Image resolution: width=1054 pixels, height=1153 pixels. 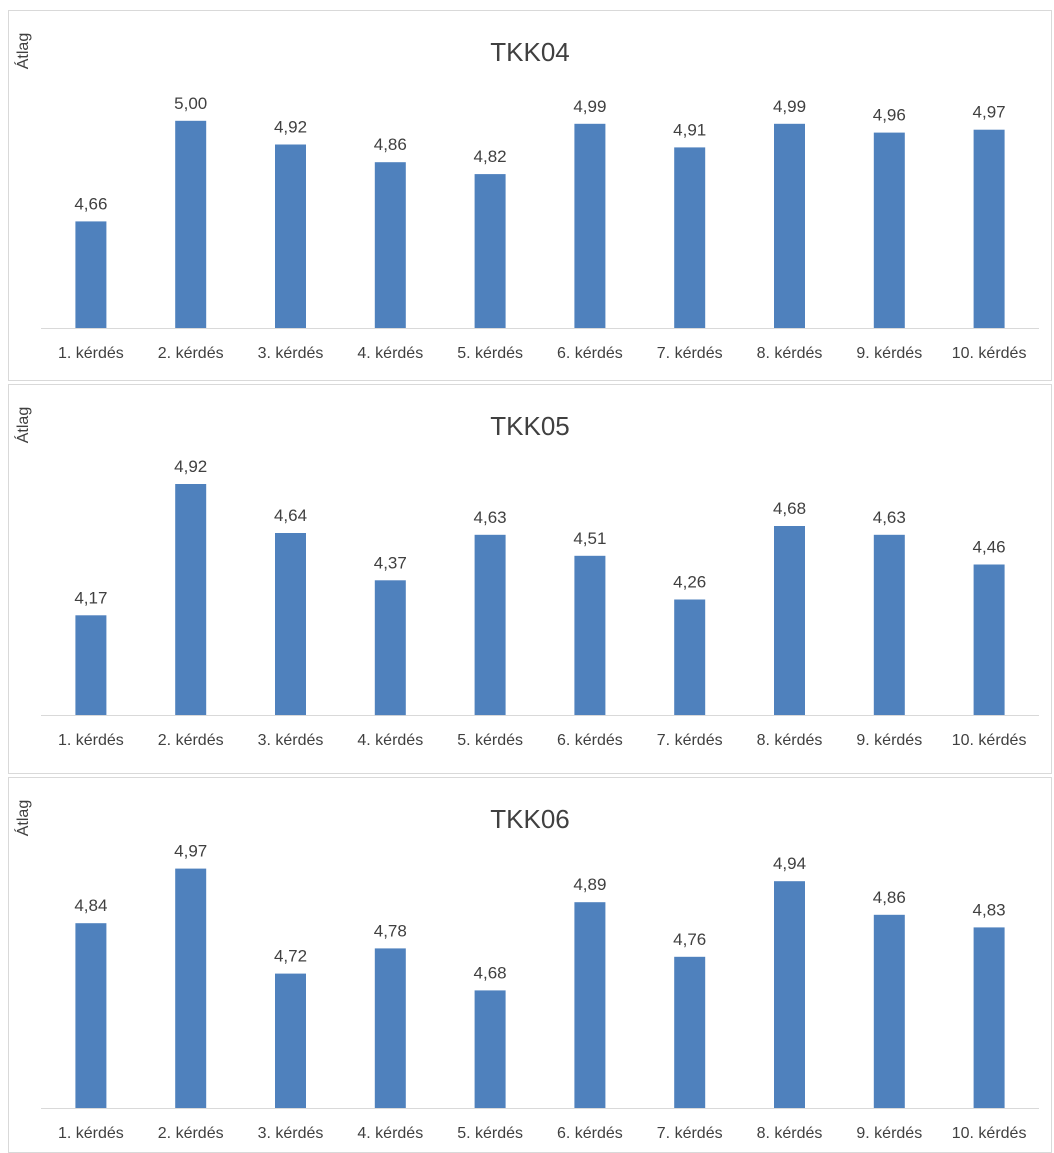 What do you see at coordinates (989, 909) in the screenshot?
I see `data-label: 4,83` at bounding box center [989, 909].